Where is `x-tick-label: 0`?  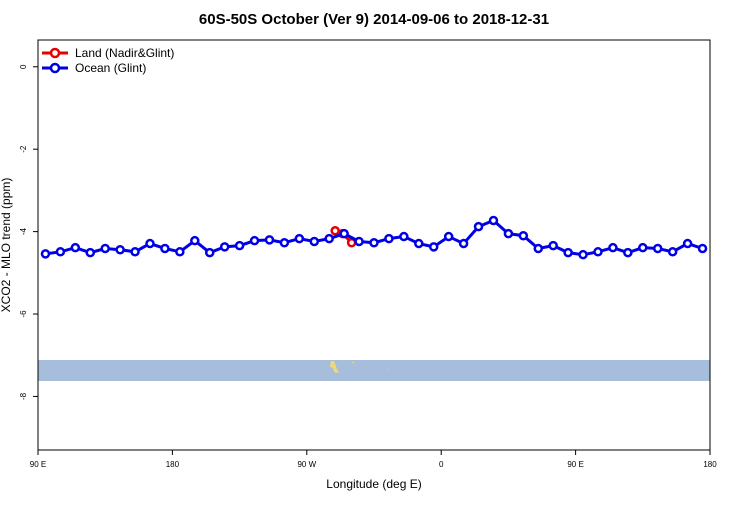
x-tick-label: 0 is located at coordinates (441, 464).